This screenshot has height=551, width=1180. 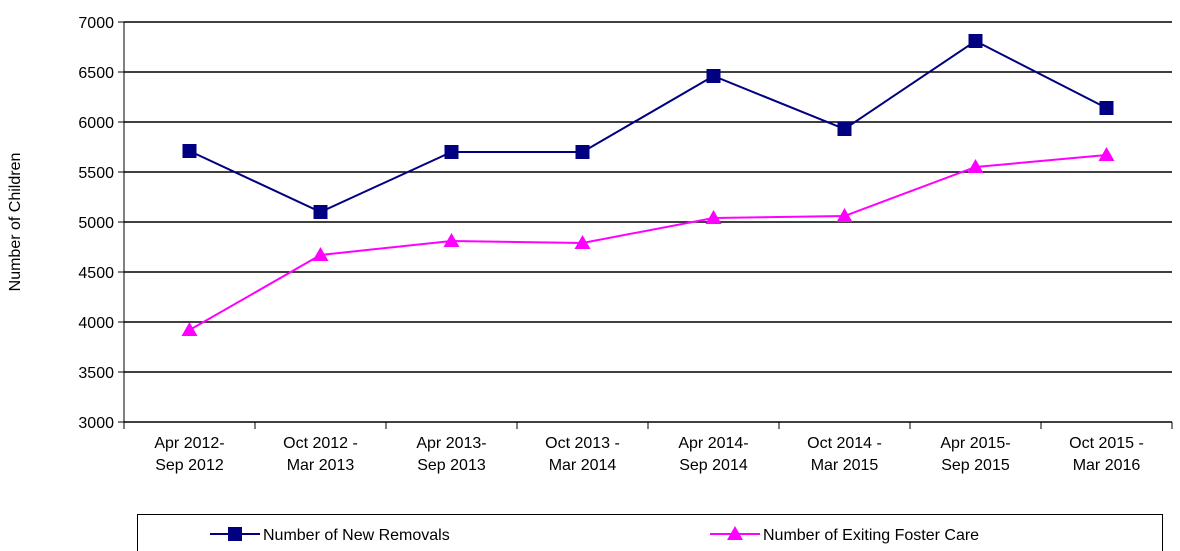 I want to click on x-tick-label-line: Sep 2015, so click(x=975, y=465).